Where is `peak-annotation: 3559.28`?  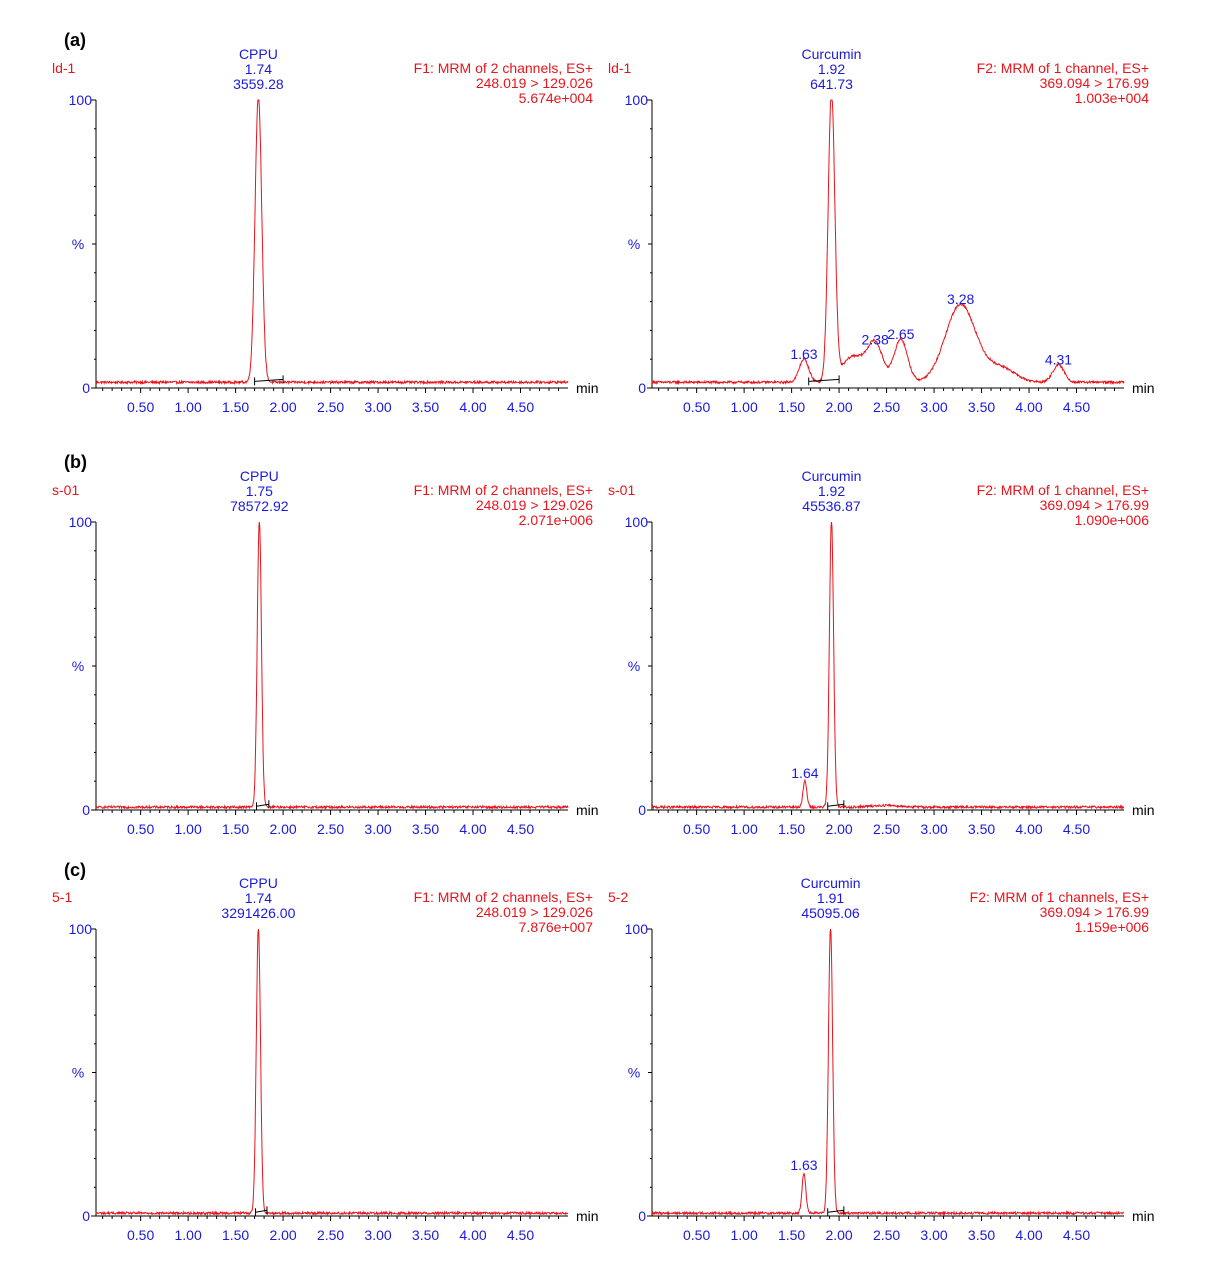 peak-annotation: 3559.28 is located at coordinates (258, 84).